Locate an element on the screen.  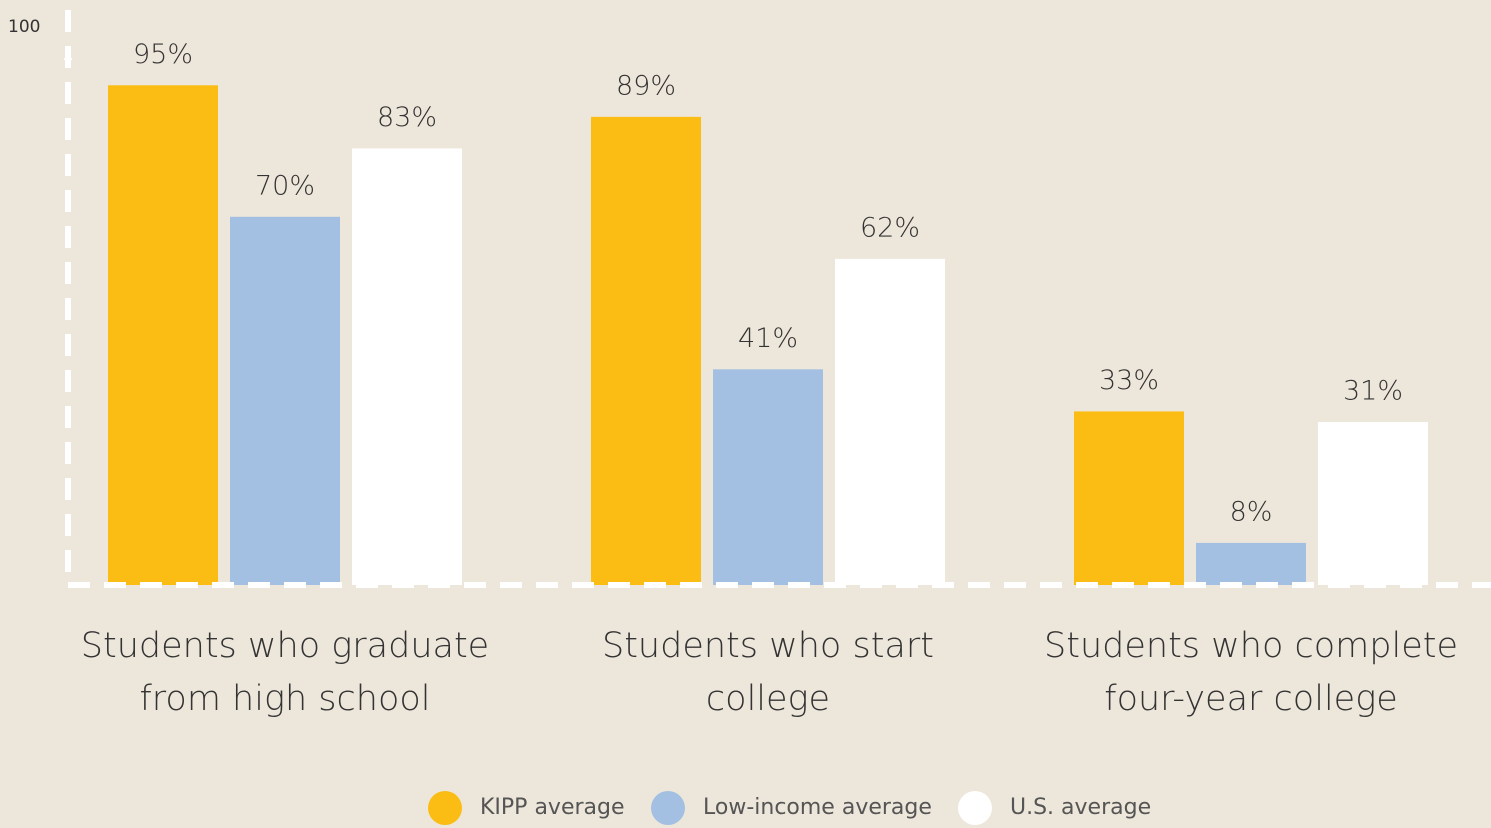
value-label: 95% is located at coordinates (163, 54).